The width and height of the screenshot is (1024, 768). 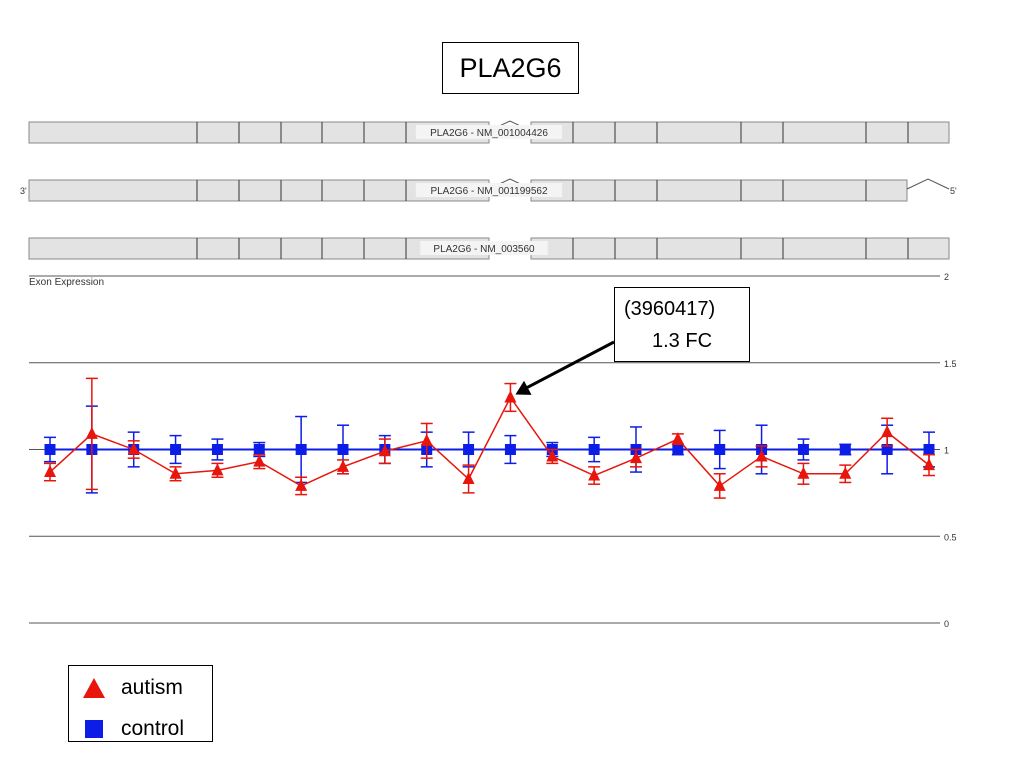 I want to click on legend-label-autism: autism, so click(x=152, y=687).